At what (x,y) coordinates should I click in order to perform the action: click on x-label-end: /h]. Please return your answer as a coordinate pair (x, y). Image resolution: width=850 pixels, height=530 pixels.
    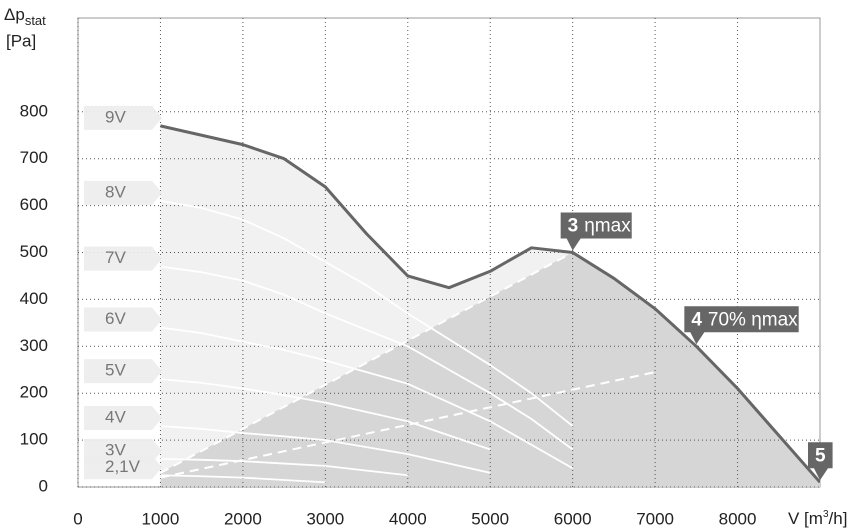
    Looking at the image, I should click on (838, 518).